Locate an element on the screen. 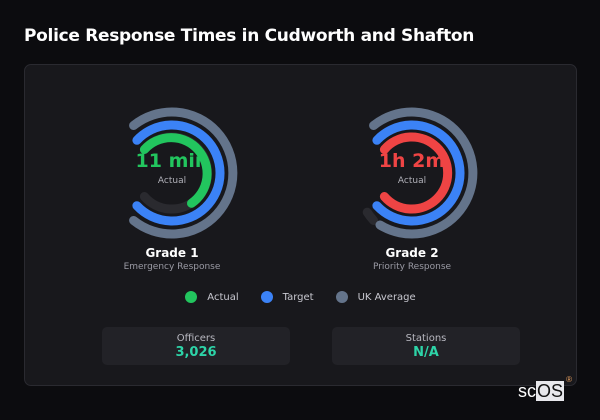  stat-value: 3,026 is located at coordinates (196, 352).